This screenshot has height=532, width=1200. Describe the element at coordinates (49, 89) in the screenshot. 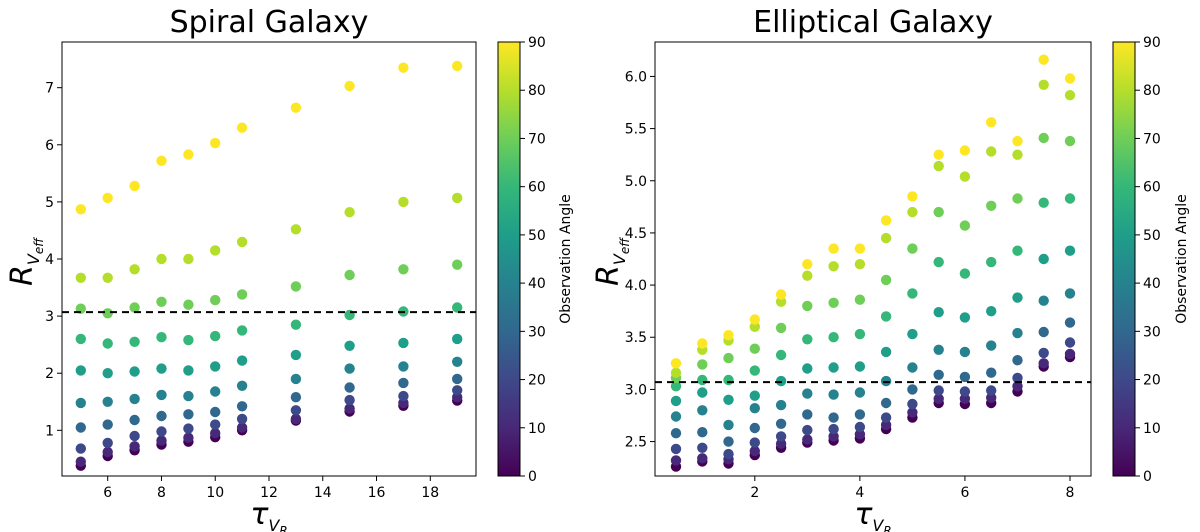

I see `y-tick-label: 7` at that location.